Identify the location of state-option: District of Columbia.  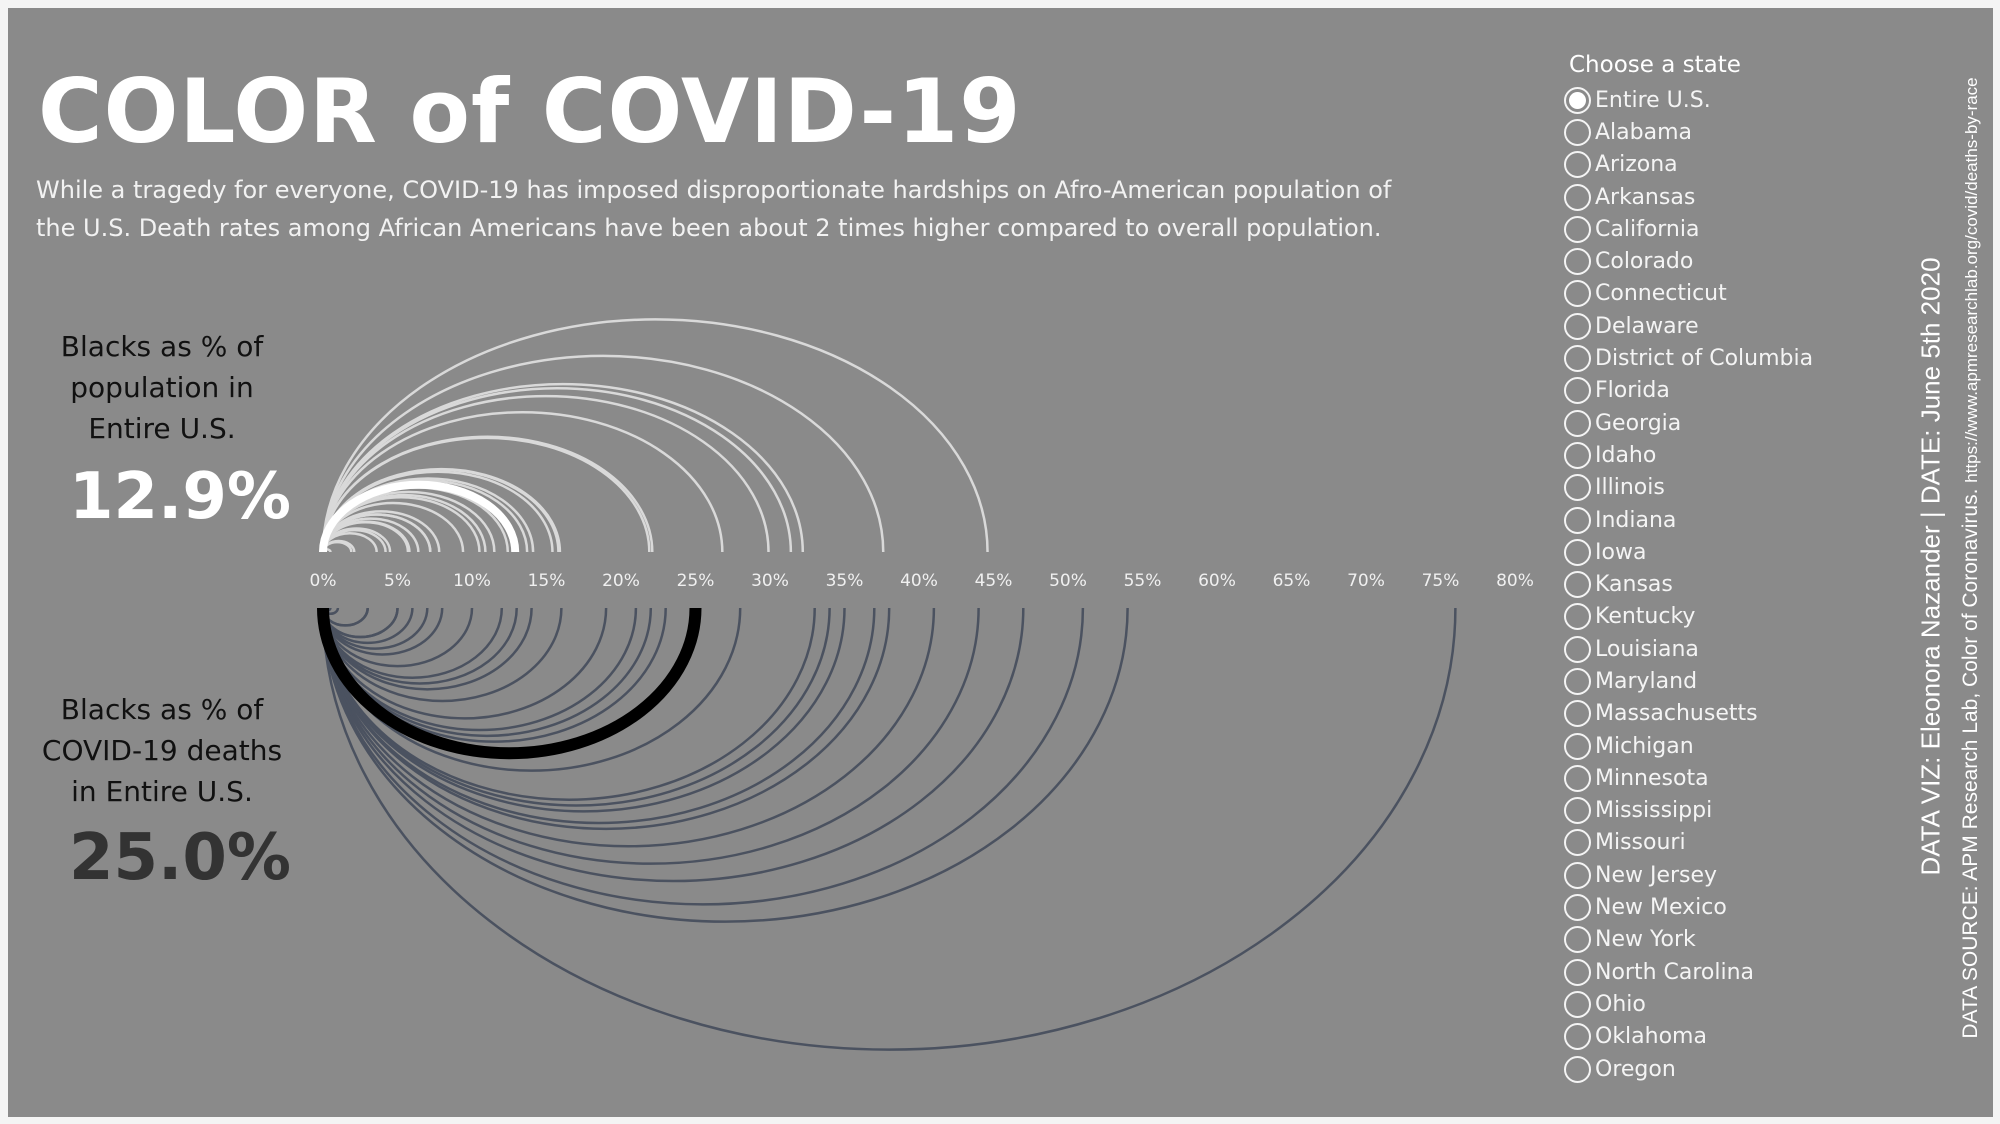
(1714, 358).